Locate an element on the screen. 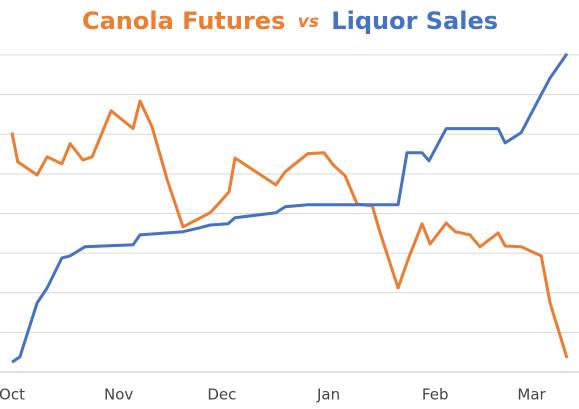  x-tick-label: Jan is located at coordinates (328, 395).